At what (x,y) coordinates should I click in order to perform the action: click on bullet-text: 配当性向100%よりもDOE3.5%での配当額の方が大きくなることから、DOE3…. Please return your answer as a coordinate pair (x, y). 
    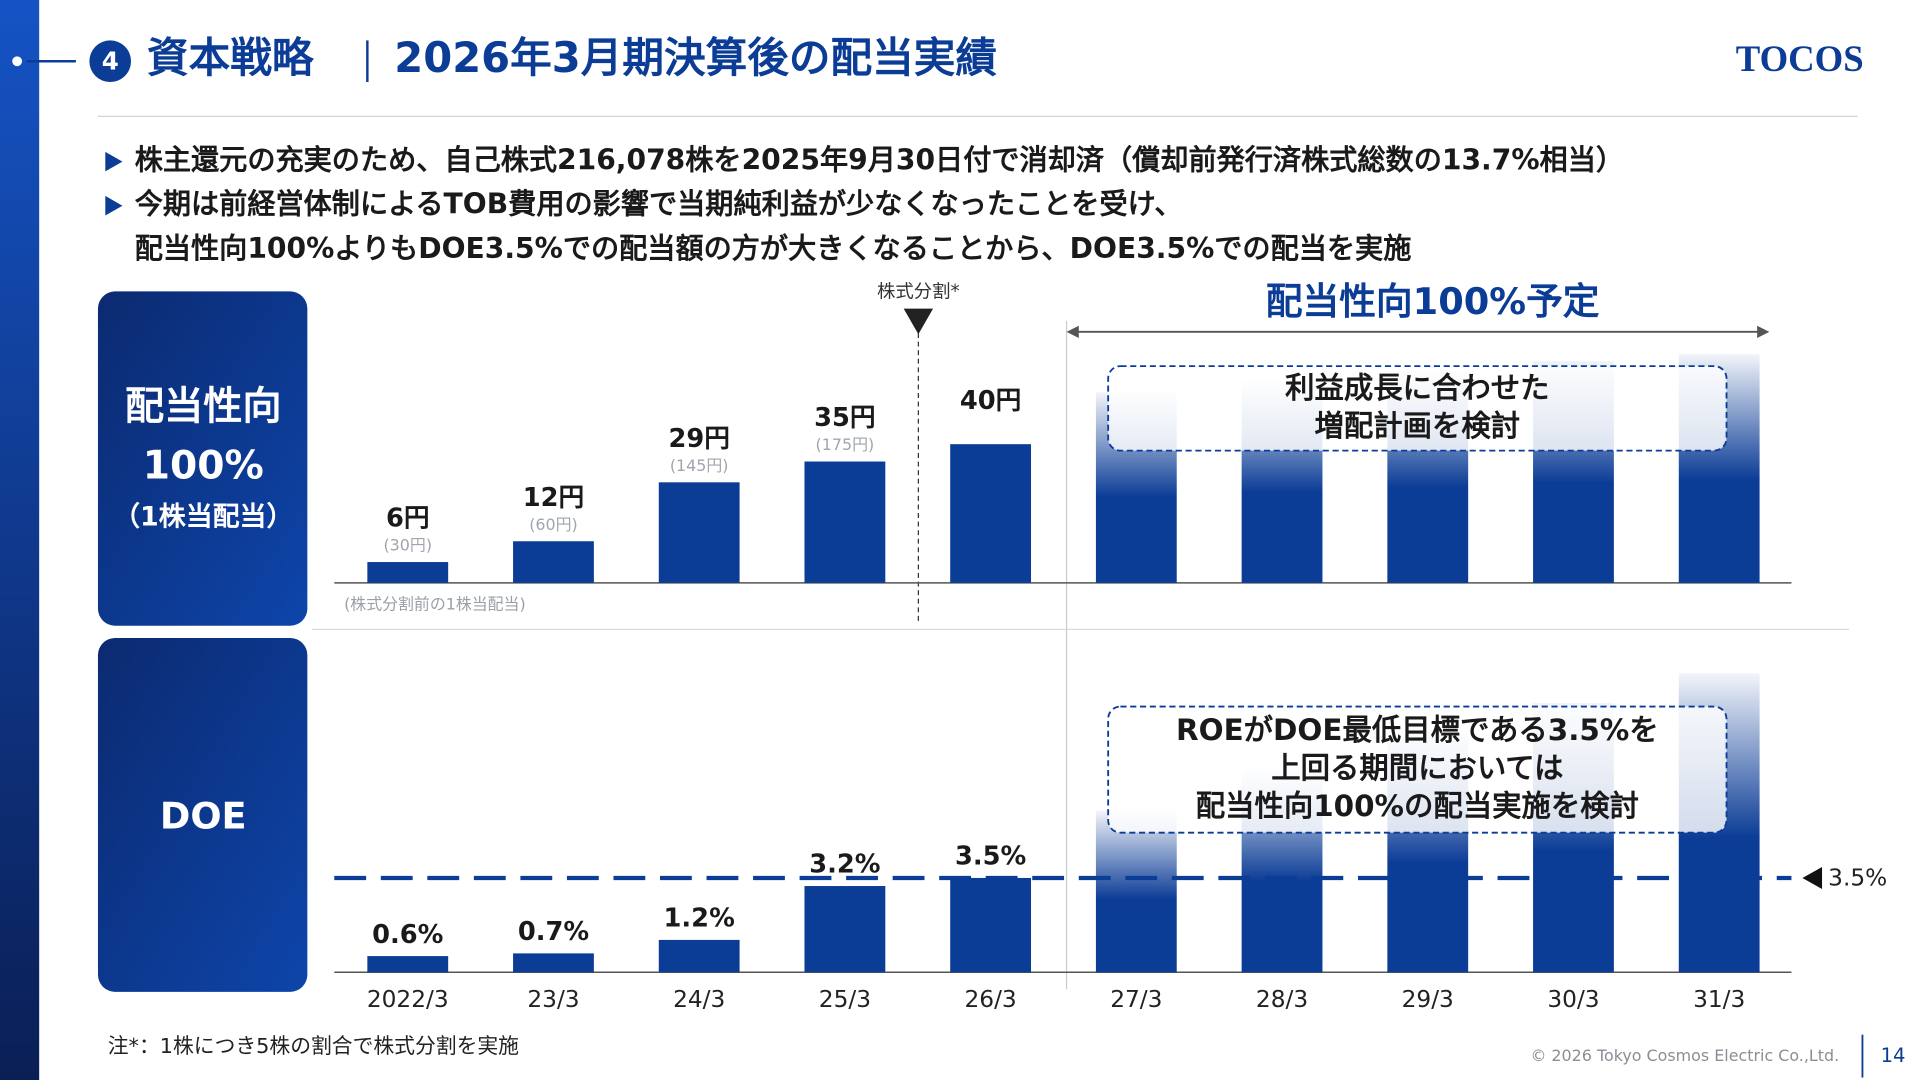
    Looking at the image, I should click on (773, 248).